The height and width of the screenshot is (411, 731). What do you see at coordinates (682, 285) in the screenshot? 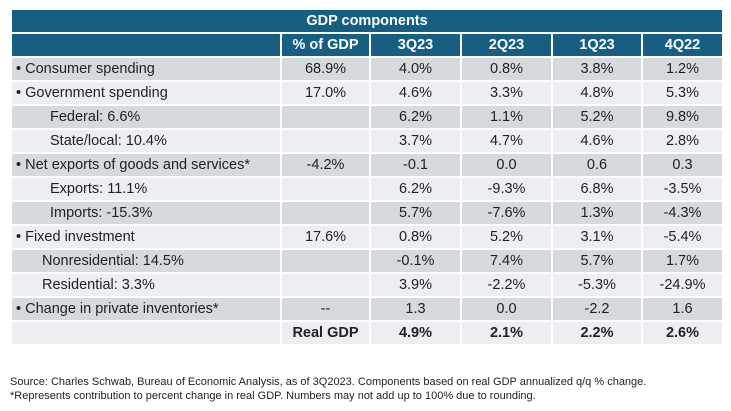
I see `value-cell: -24.9%` at bounding box center [682, 285].